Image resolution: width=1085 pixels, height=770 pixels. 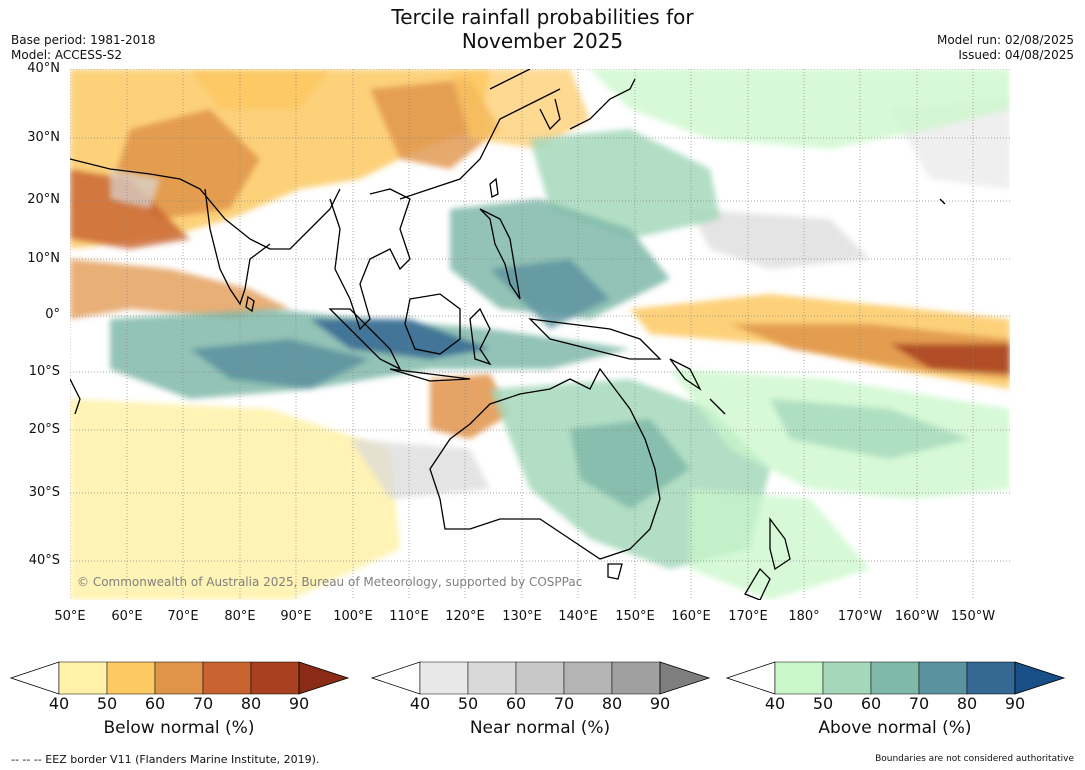 What do you see at coordinates (804, 616) in the screenshot?
I see `lon-label-180: 180°` at bounding box center [804, 616].